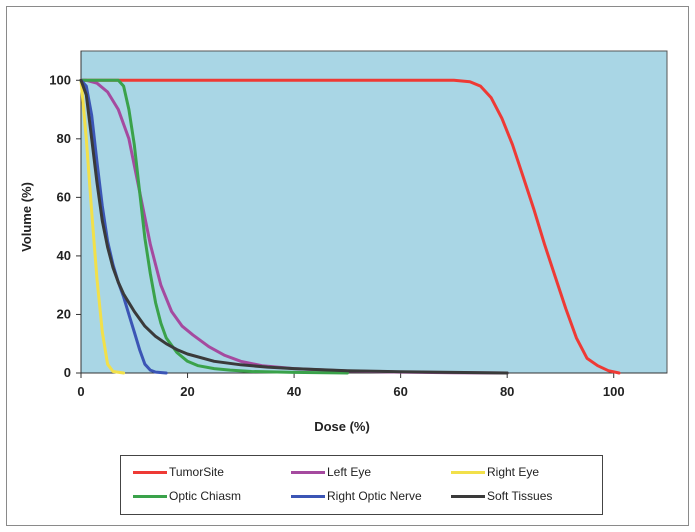 The height and width of the screenshot is (532, 695). I want to click on y-tick-label: 40, so click(64, 255).